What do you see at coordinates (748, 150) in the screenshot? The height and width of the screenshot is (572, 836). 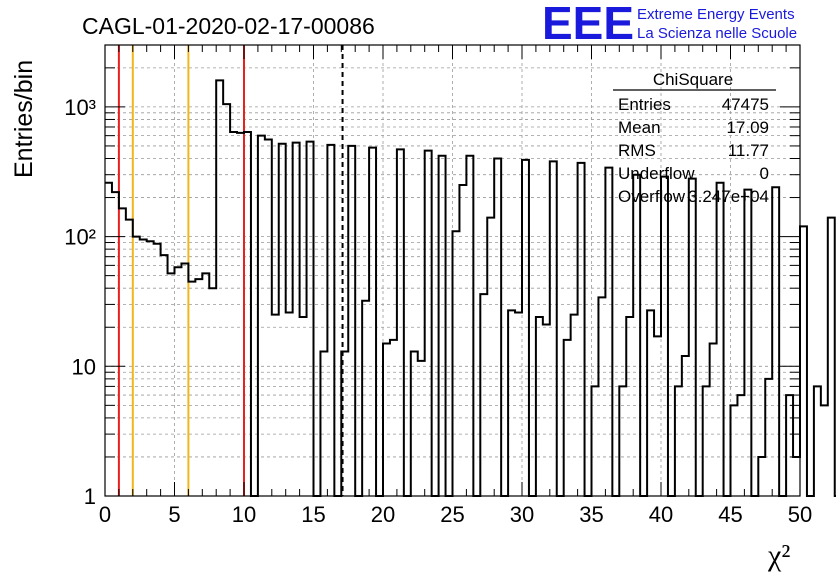 I see `stats-value-rms: 11.77` at bounding box center [748, 150].